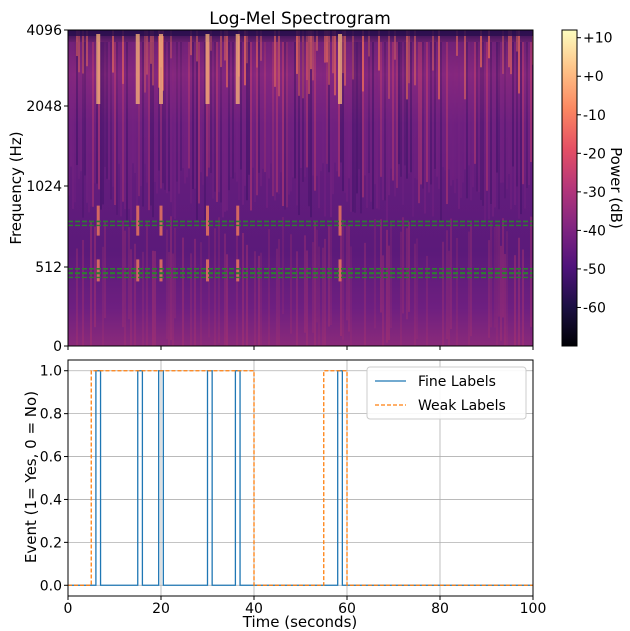  I want to click on colorbar, so click(569, 188).